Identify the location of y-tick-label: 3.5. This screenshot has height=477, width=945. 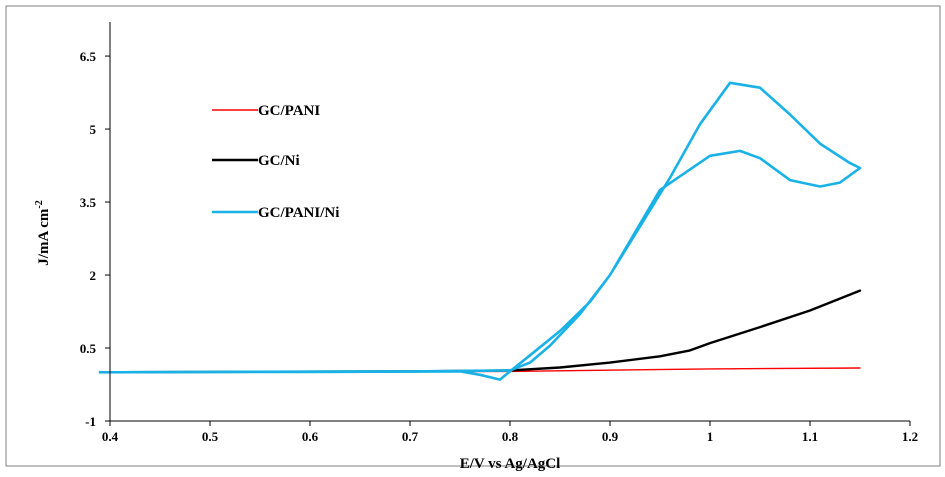
(88, 202).